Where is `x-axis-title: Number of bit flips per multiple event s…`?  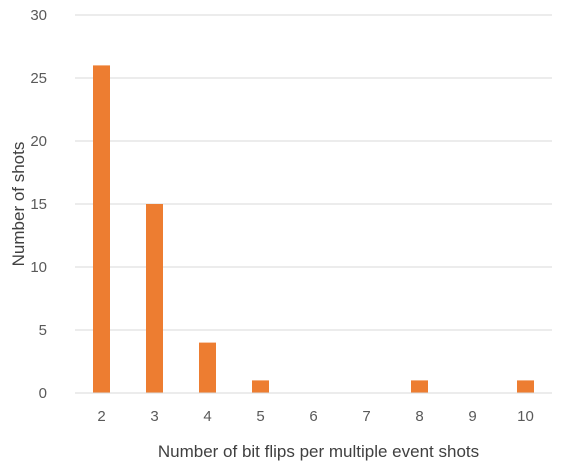
x-axis-title: Number of bit flips per multiple event s… is located at coordinates (318, 451).